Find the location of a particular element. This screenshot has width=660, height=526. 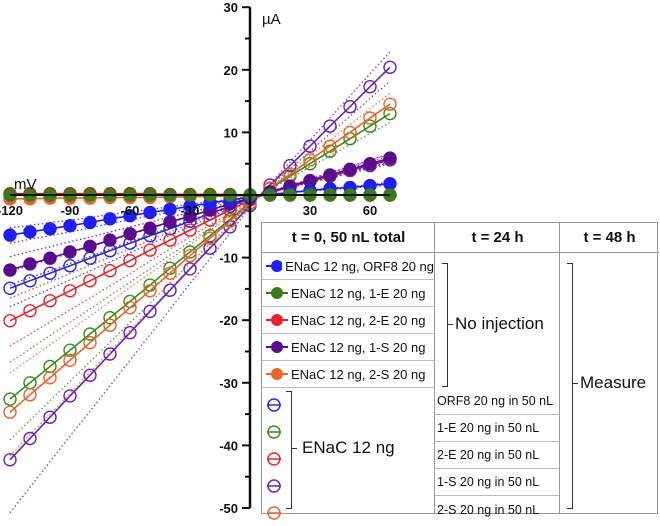

x-tick-label: -30 is located at coordinates (190, 210).